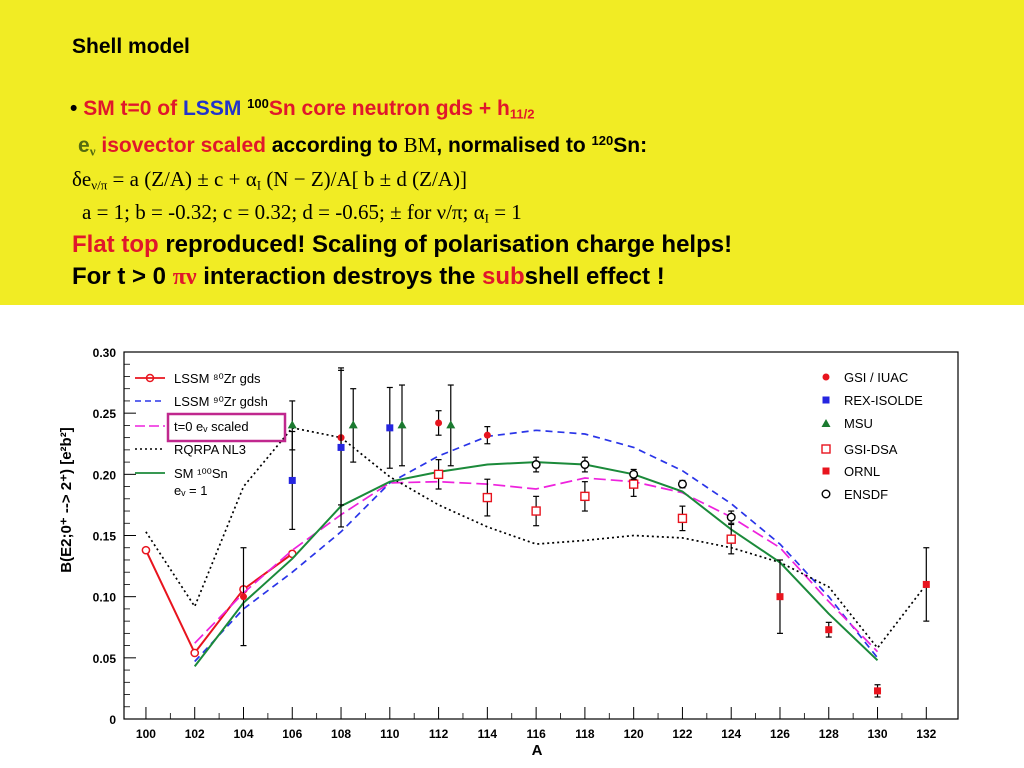  What do you see at coordinates (150, 378) in the screenshot?
I see `legend-marker-lssm-80zr` at bounding box center [150, 378].